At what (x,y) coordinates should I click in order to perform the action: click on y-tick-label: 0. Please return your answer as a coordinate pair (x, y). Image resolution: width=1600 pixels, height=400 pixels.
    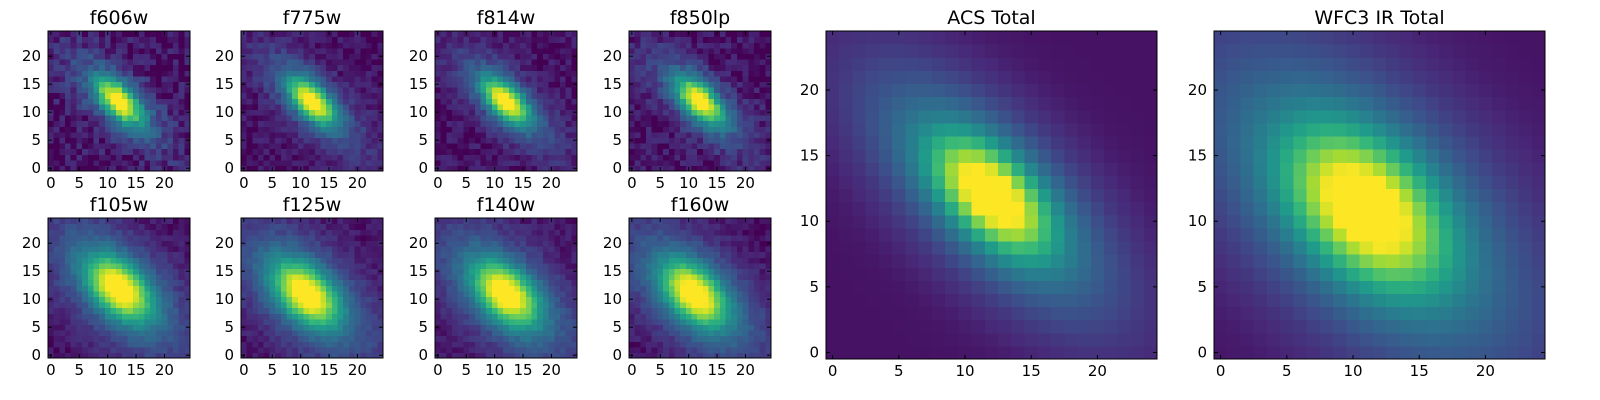
    Looking at the image, I should click on (423, 355).